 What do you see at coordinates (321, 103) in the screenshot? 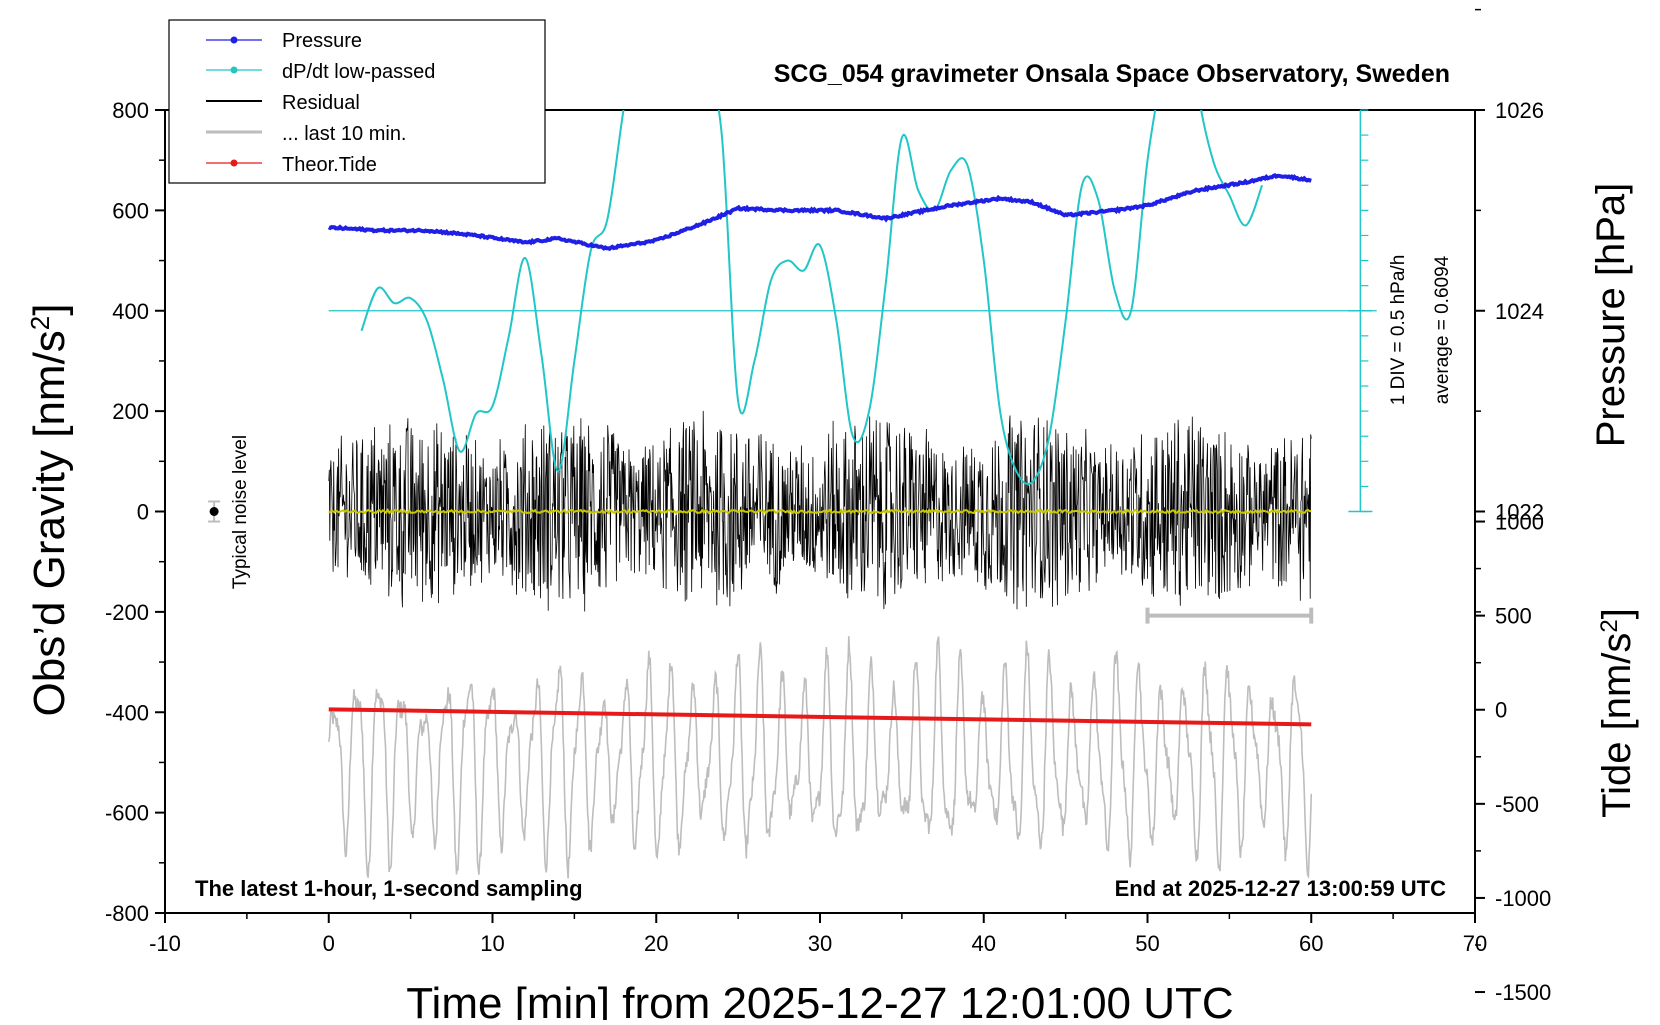
I see `legend-label-residual: Residual` at bounding box center [321, 103].